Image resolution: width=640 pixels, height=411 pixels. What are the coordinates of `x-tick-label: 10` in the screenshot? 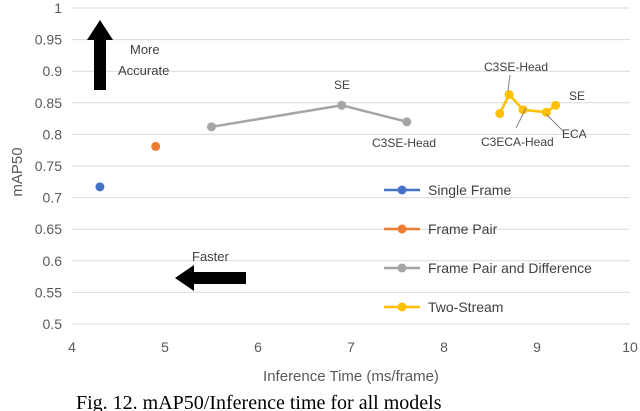 It's located at (630, 347).